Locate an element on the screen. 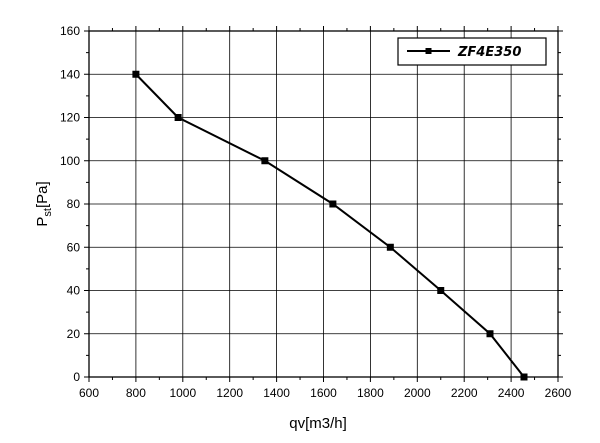 The height and width of the screenshot is (443, 600). y-axis-label: Pst[Pa] is located at coordinates (44, 203).